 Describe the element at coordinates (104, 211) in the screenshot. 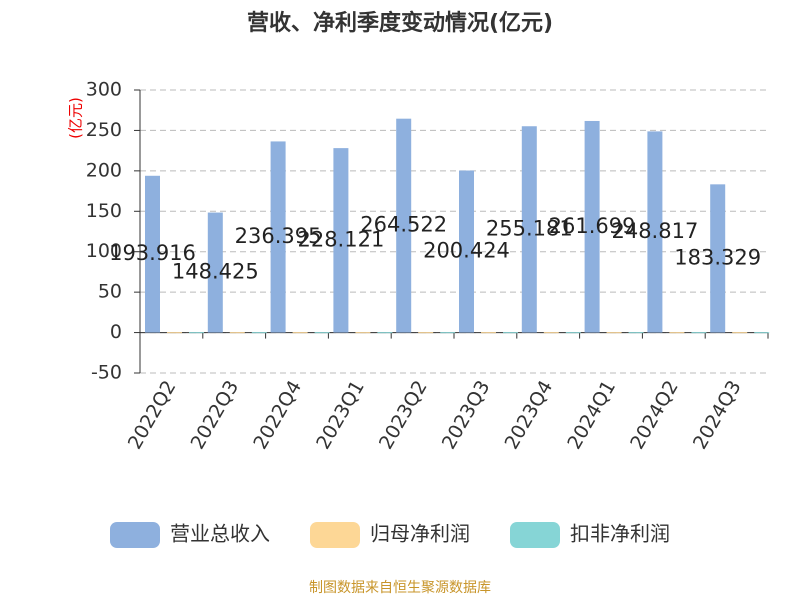

I see `y-tick-label: 150` at that location.